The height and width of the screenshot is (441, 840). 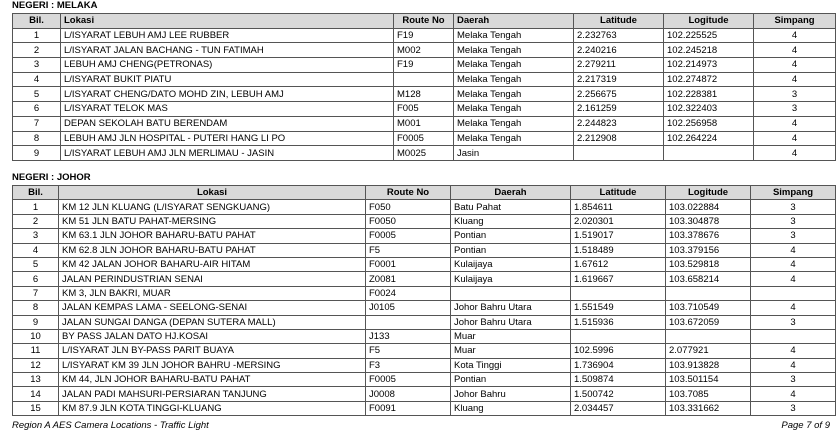 What do you see at coordinates (708, 250) in the screenshot?
I see `table-cell: 103.379156` at bounding box center [708, 250].